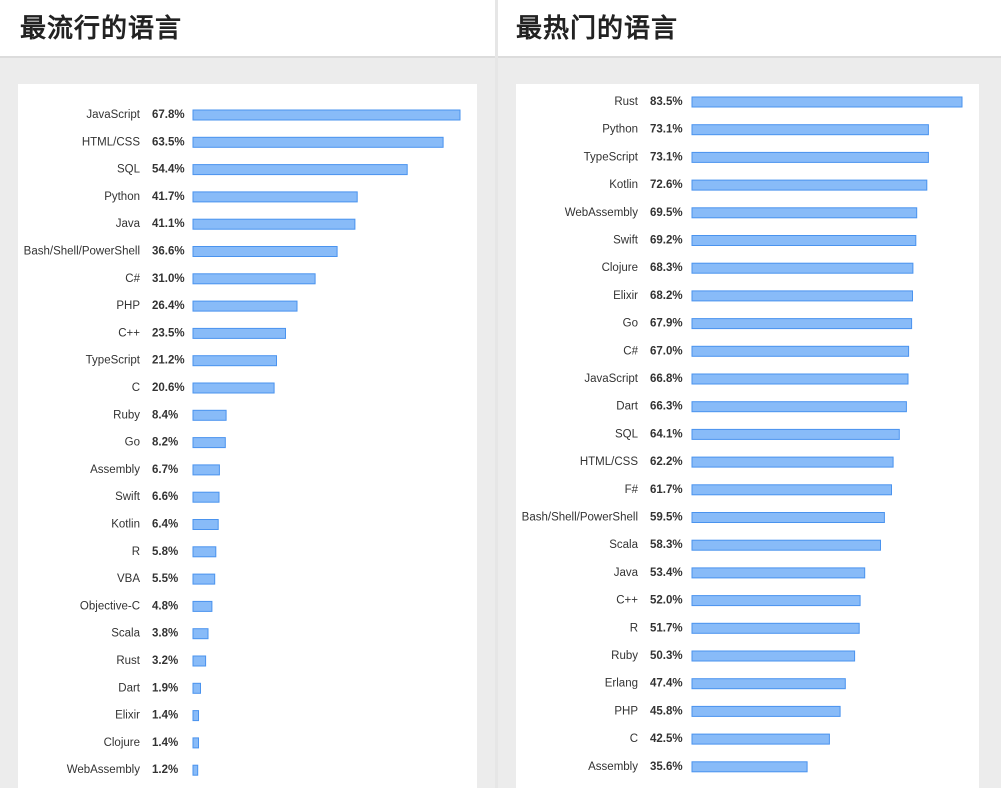  Describe the element at coordinates (666, 462) in the screenshot. I see `value-label: 62.2%` at that location.